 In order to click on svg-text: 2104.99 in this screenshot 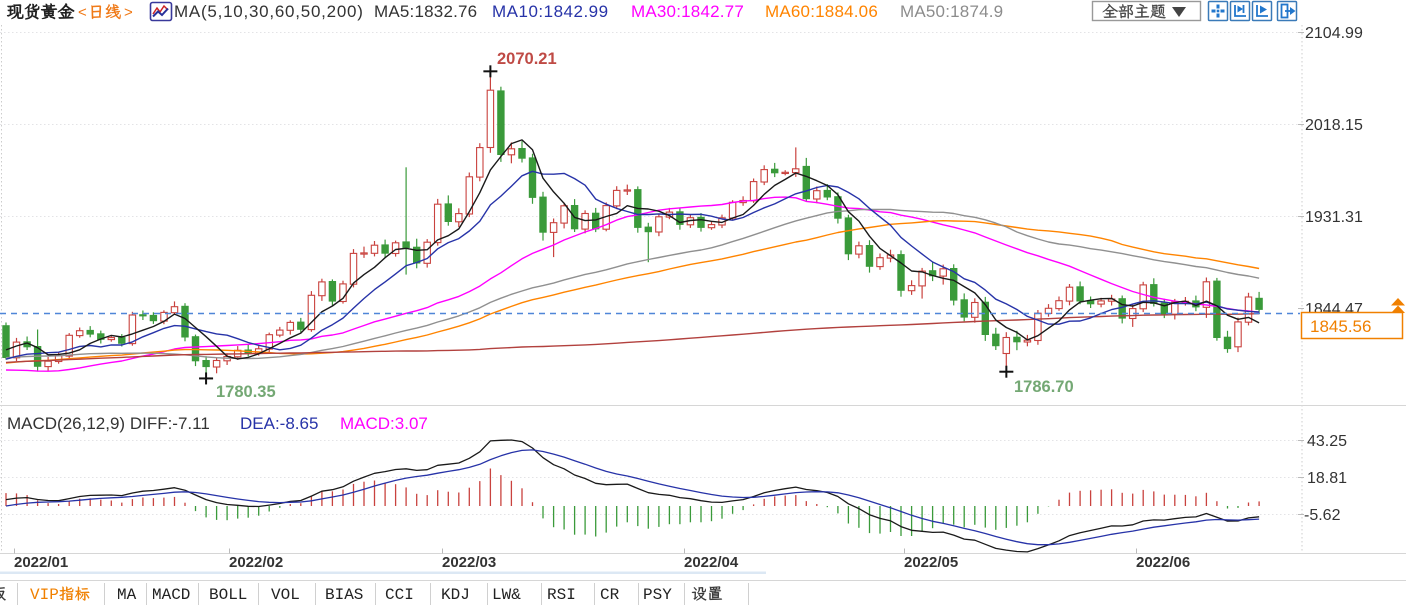, I will do `click(1334, 33)`.